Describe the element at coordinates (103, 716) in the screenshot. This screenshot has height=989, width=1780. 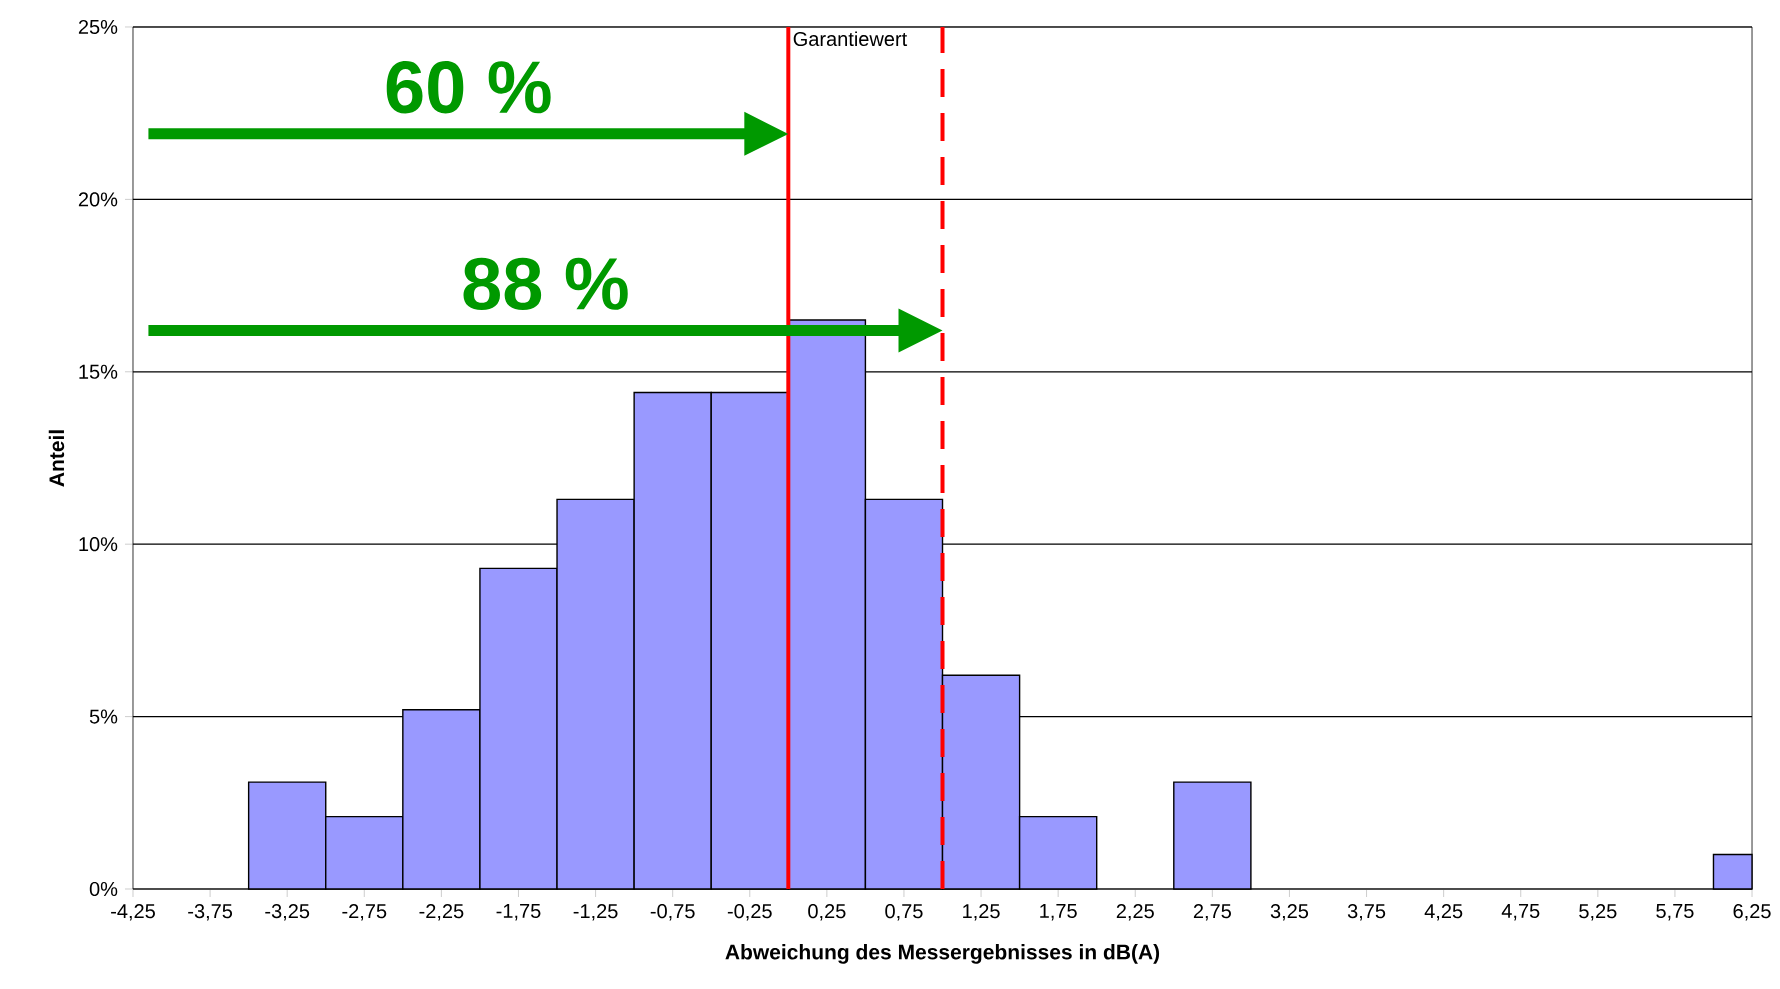
I see `y-tick-label: 5%` at that location.